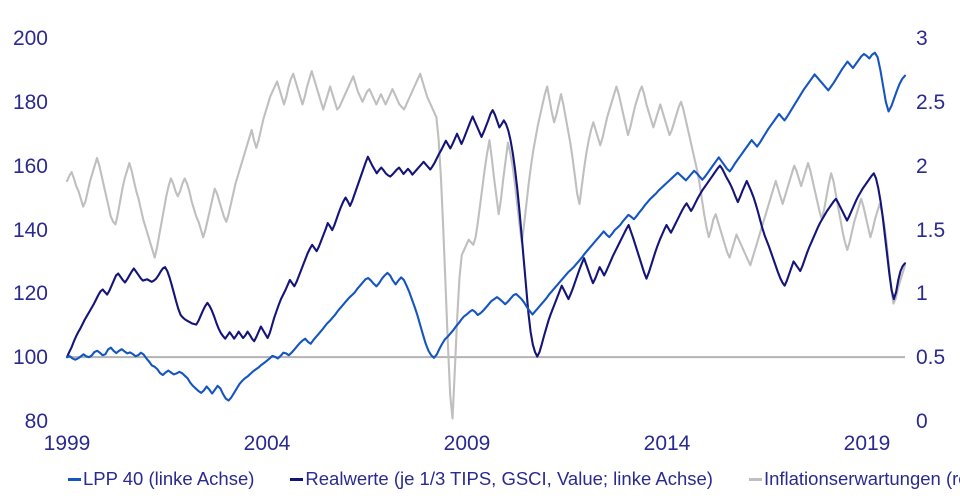 The width and height of the screenshot is (960, 503). I want to click on y-left-tick-label: 200, so click(30, 38).